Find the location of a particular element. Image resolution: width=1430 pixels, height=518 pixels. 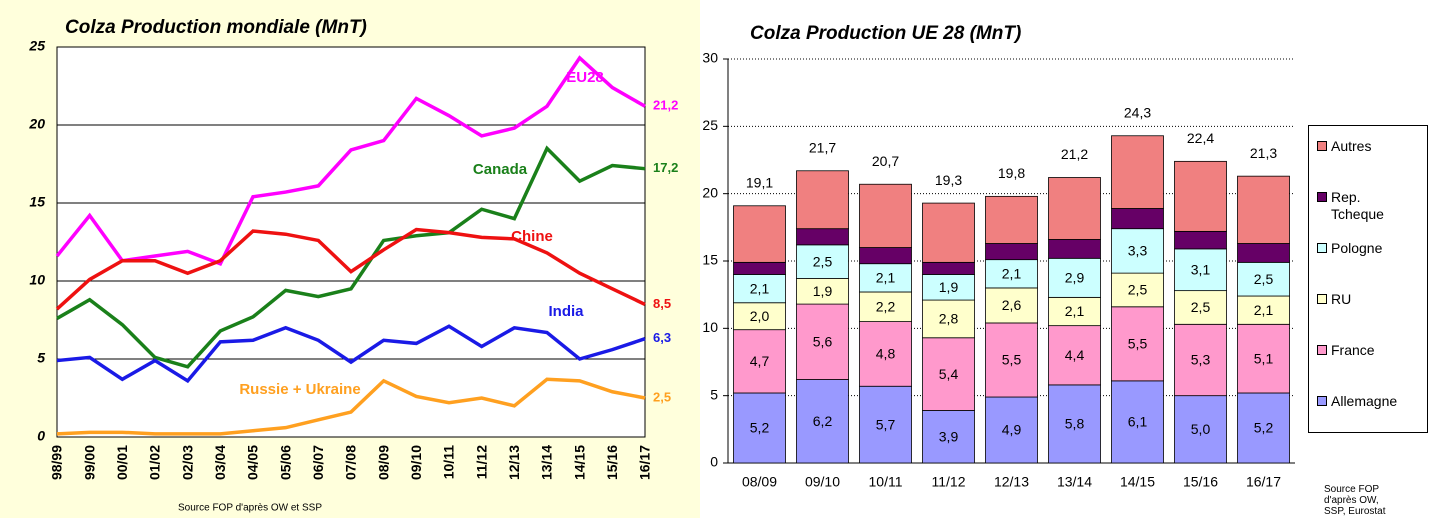

y-tick-label: 25 is located at coordinates (36, 46).